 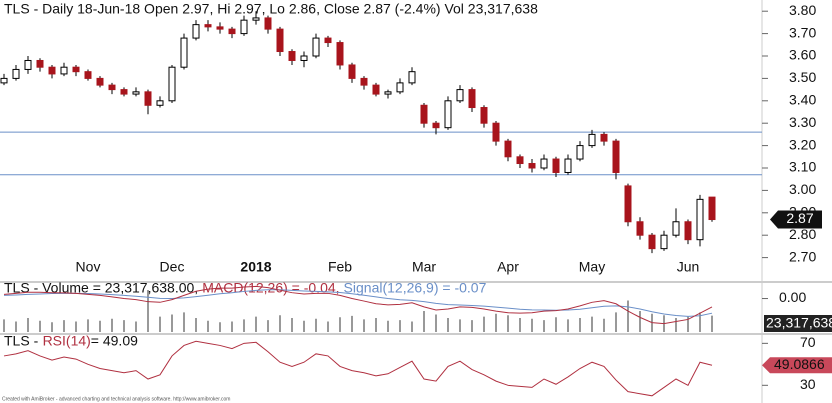 What do you see at coordinates (799, 364) in the screenshot?
I see `rsi-label: 49.0866` at bounding box center [799, 364].